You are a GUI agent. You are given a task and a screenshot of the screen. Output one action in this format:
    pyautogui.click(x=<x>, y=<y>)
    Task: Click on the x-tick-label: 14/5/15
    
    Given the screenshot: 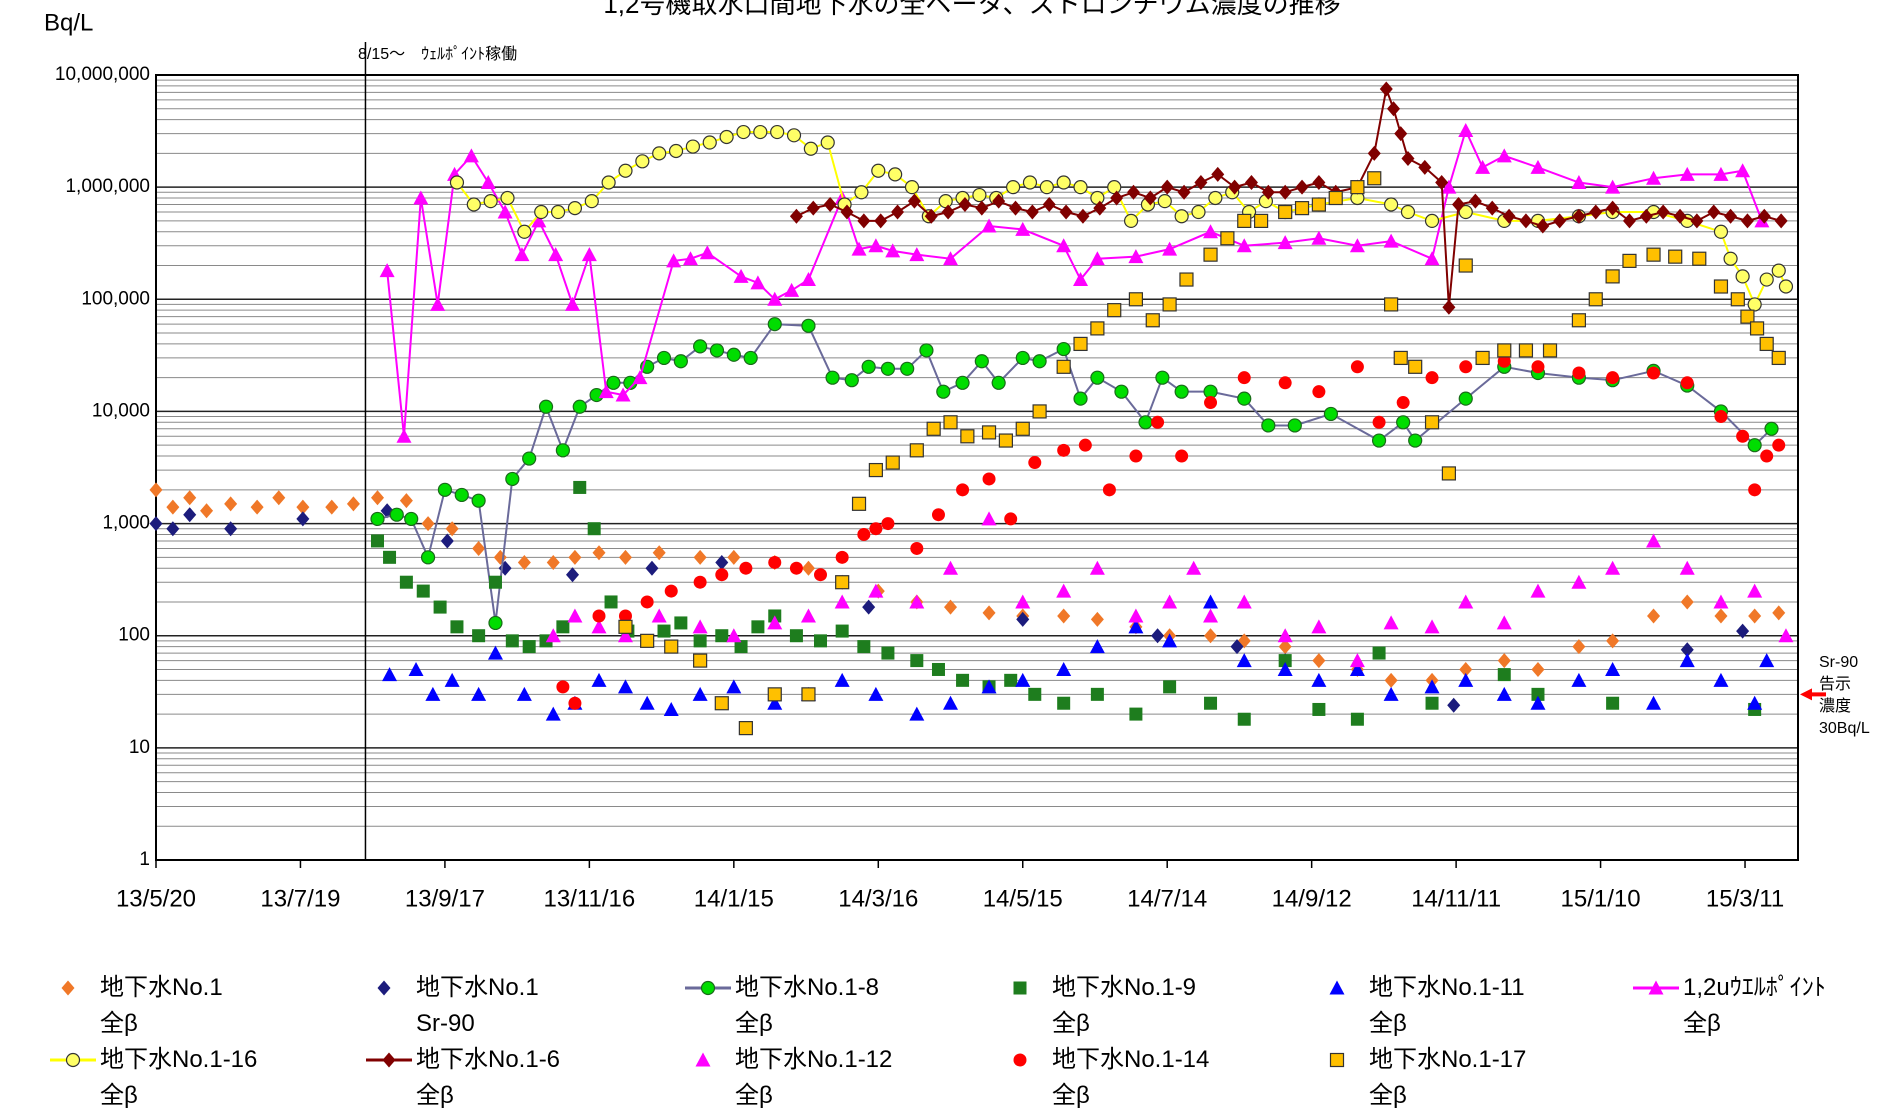 What is the action you would take?
    pyautogui.click(x=1023, y=898)
    